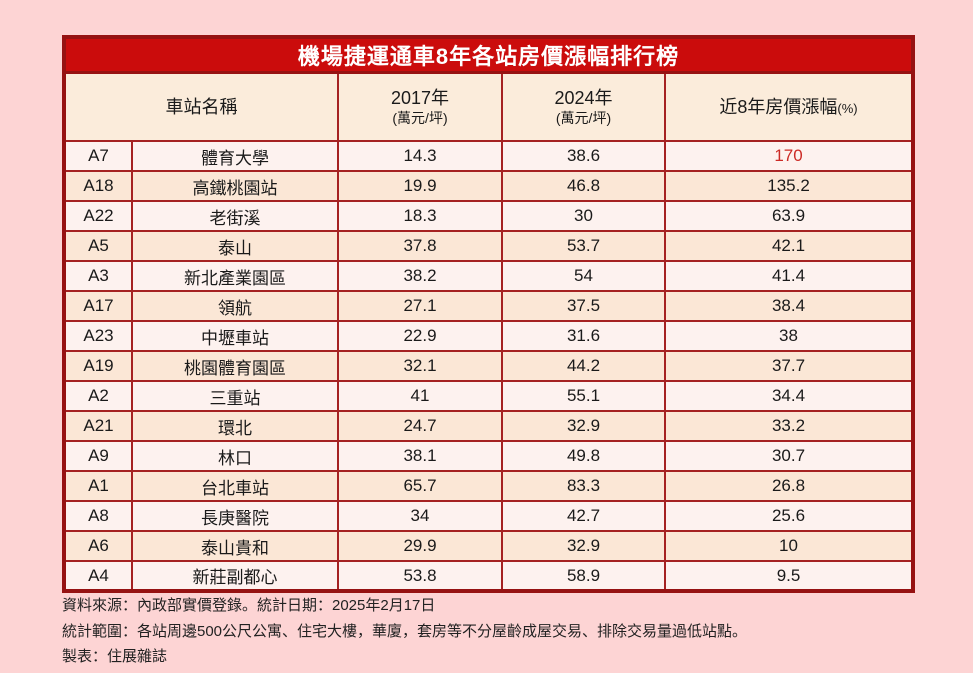  Describe the element at coordinates (235, 276) in the screenshot. I see `station-name: 新北產業園區` at that location.